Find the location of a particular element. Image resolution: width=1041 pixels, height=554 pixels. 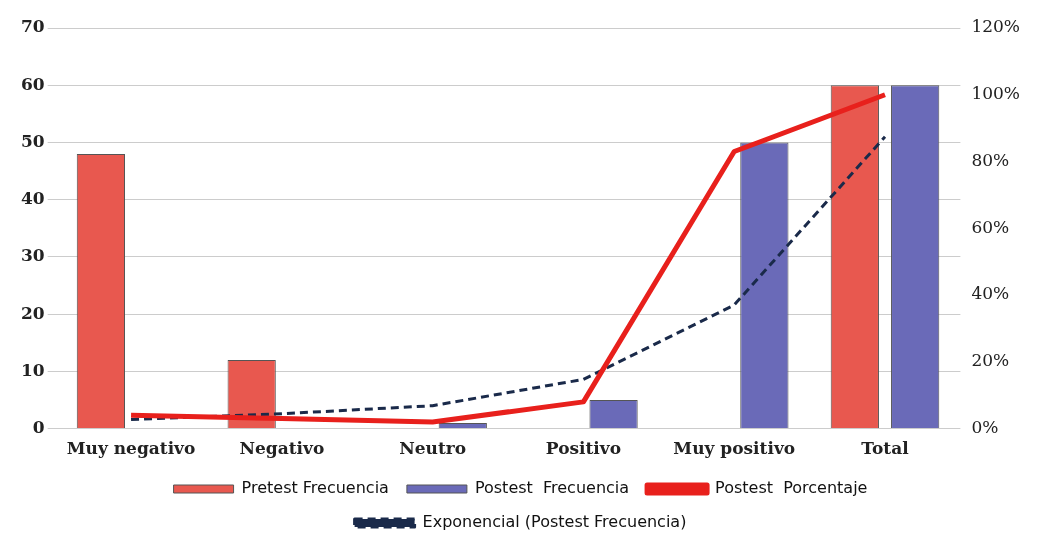

y2-tick-label: 0% is located at coordinates (985, 427).